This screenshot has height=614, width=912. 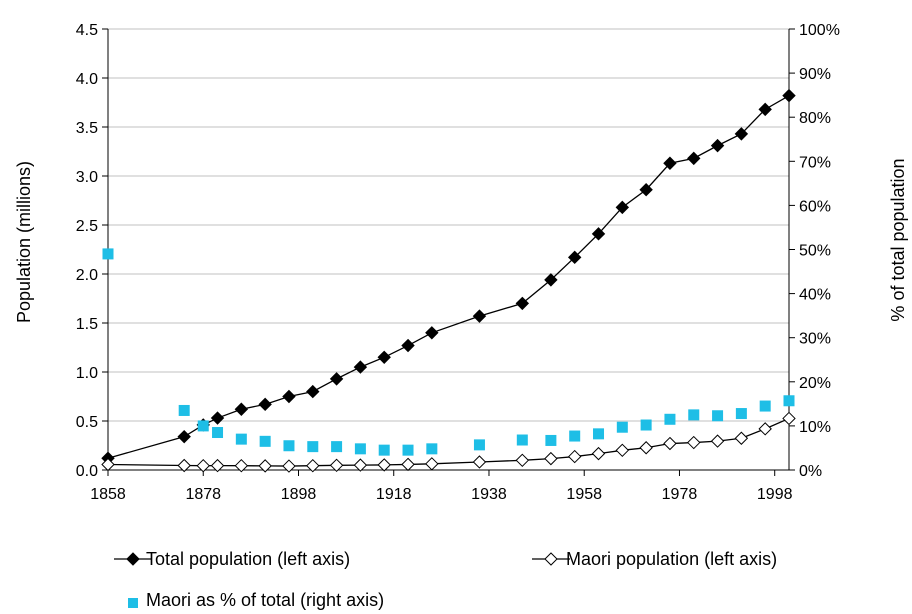 What do you see at coordinates (256, 600) in the screenshot?
I see `legend-item-percent: Maori as % of total (right axis)` at bounding box center [256, 600].